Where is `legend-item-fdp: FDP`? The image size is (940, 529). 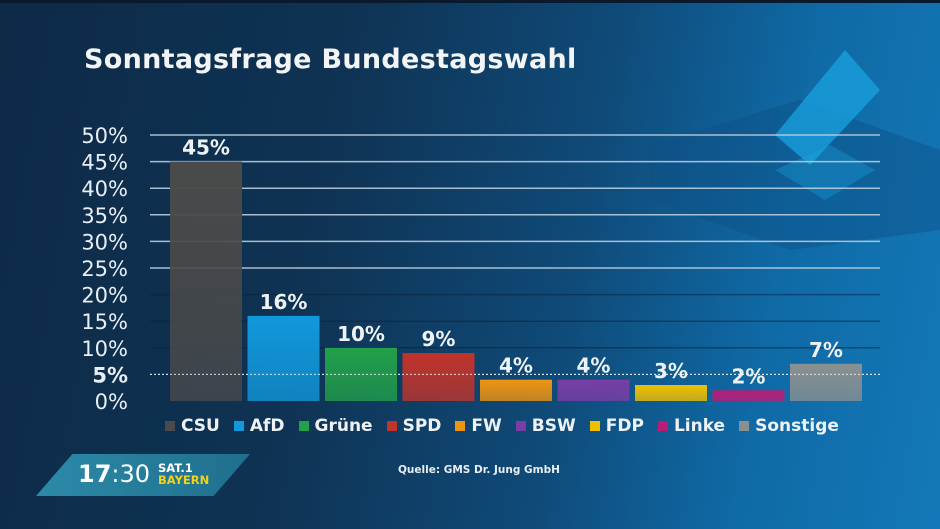
legend-item-fdp: FDP is located at coordinates (616, 426).